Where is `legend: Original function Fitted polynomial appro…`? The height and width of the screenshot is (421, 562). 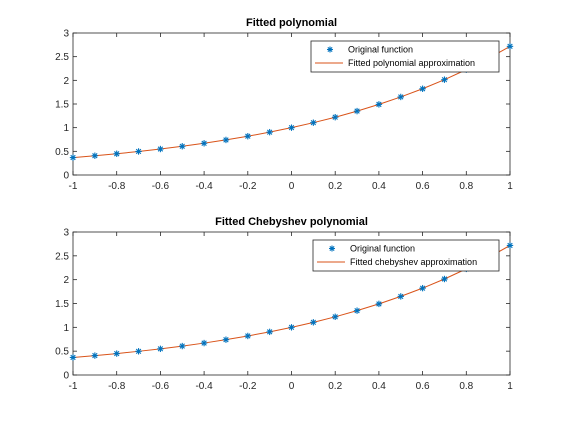
legend: Original function Fitted polynomial appro… is located at coordinates (405, 56).